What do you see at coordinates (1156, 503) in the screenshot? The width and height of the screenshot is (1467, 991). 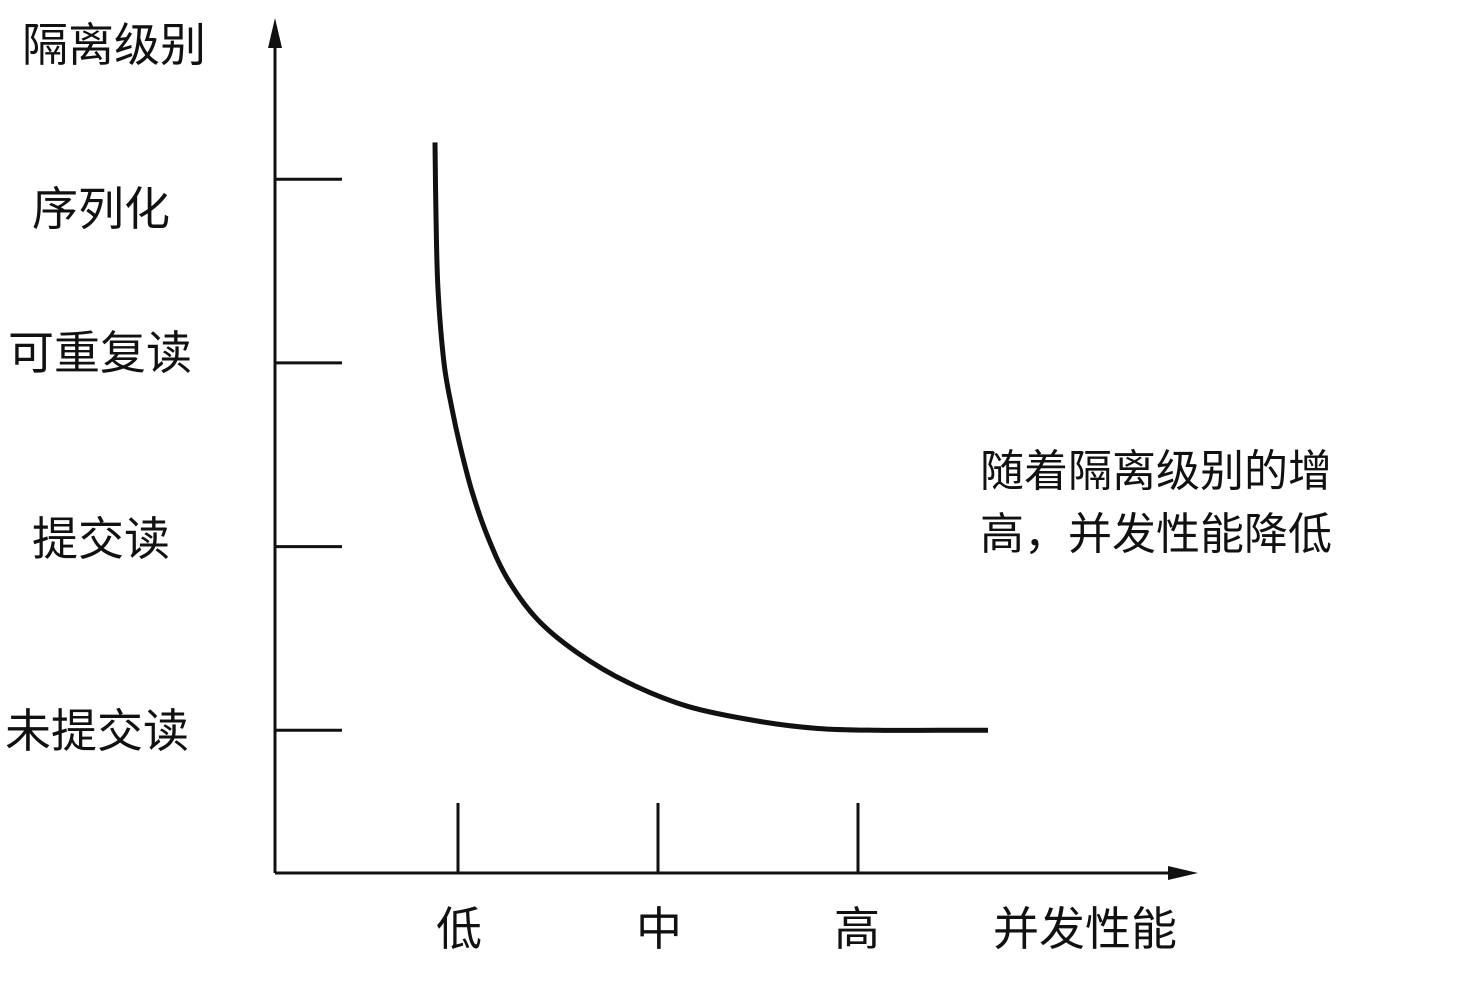 I see `annotation: 随着隔离级别的增 高，并发性能降低` at bounding box center [1156, 503].